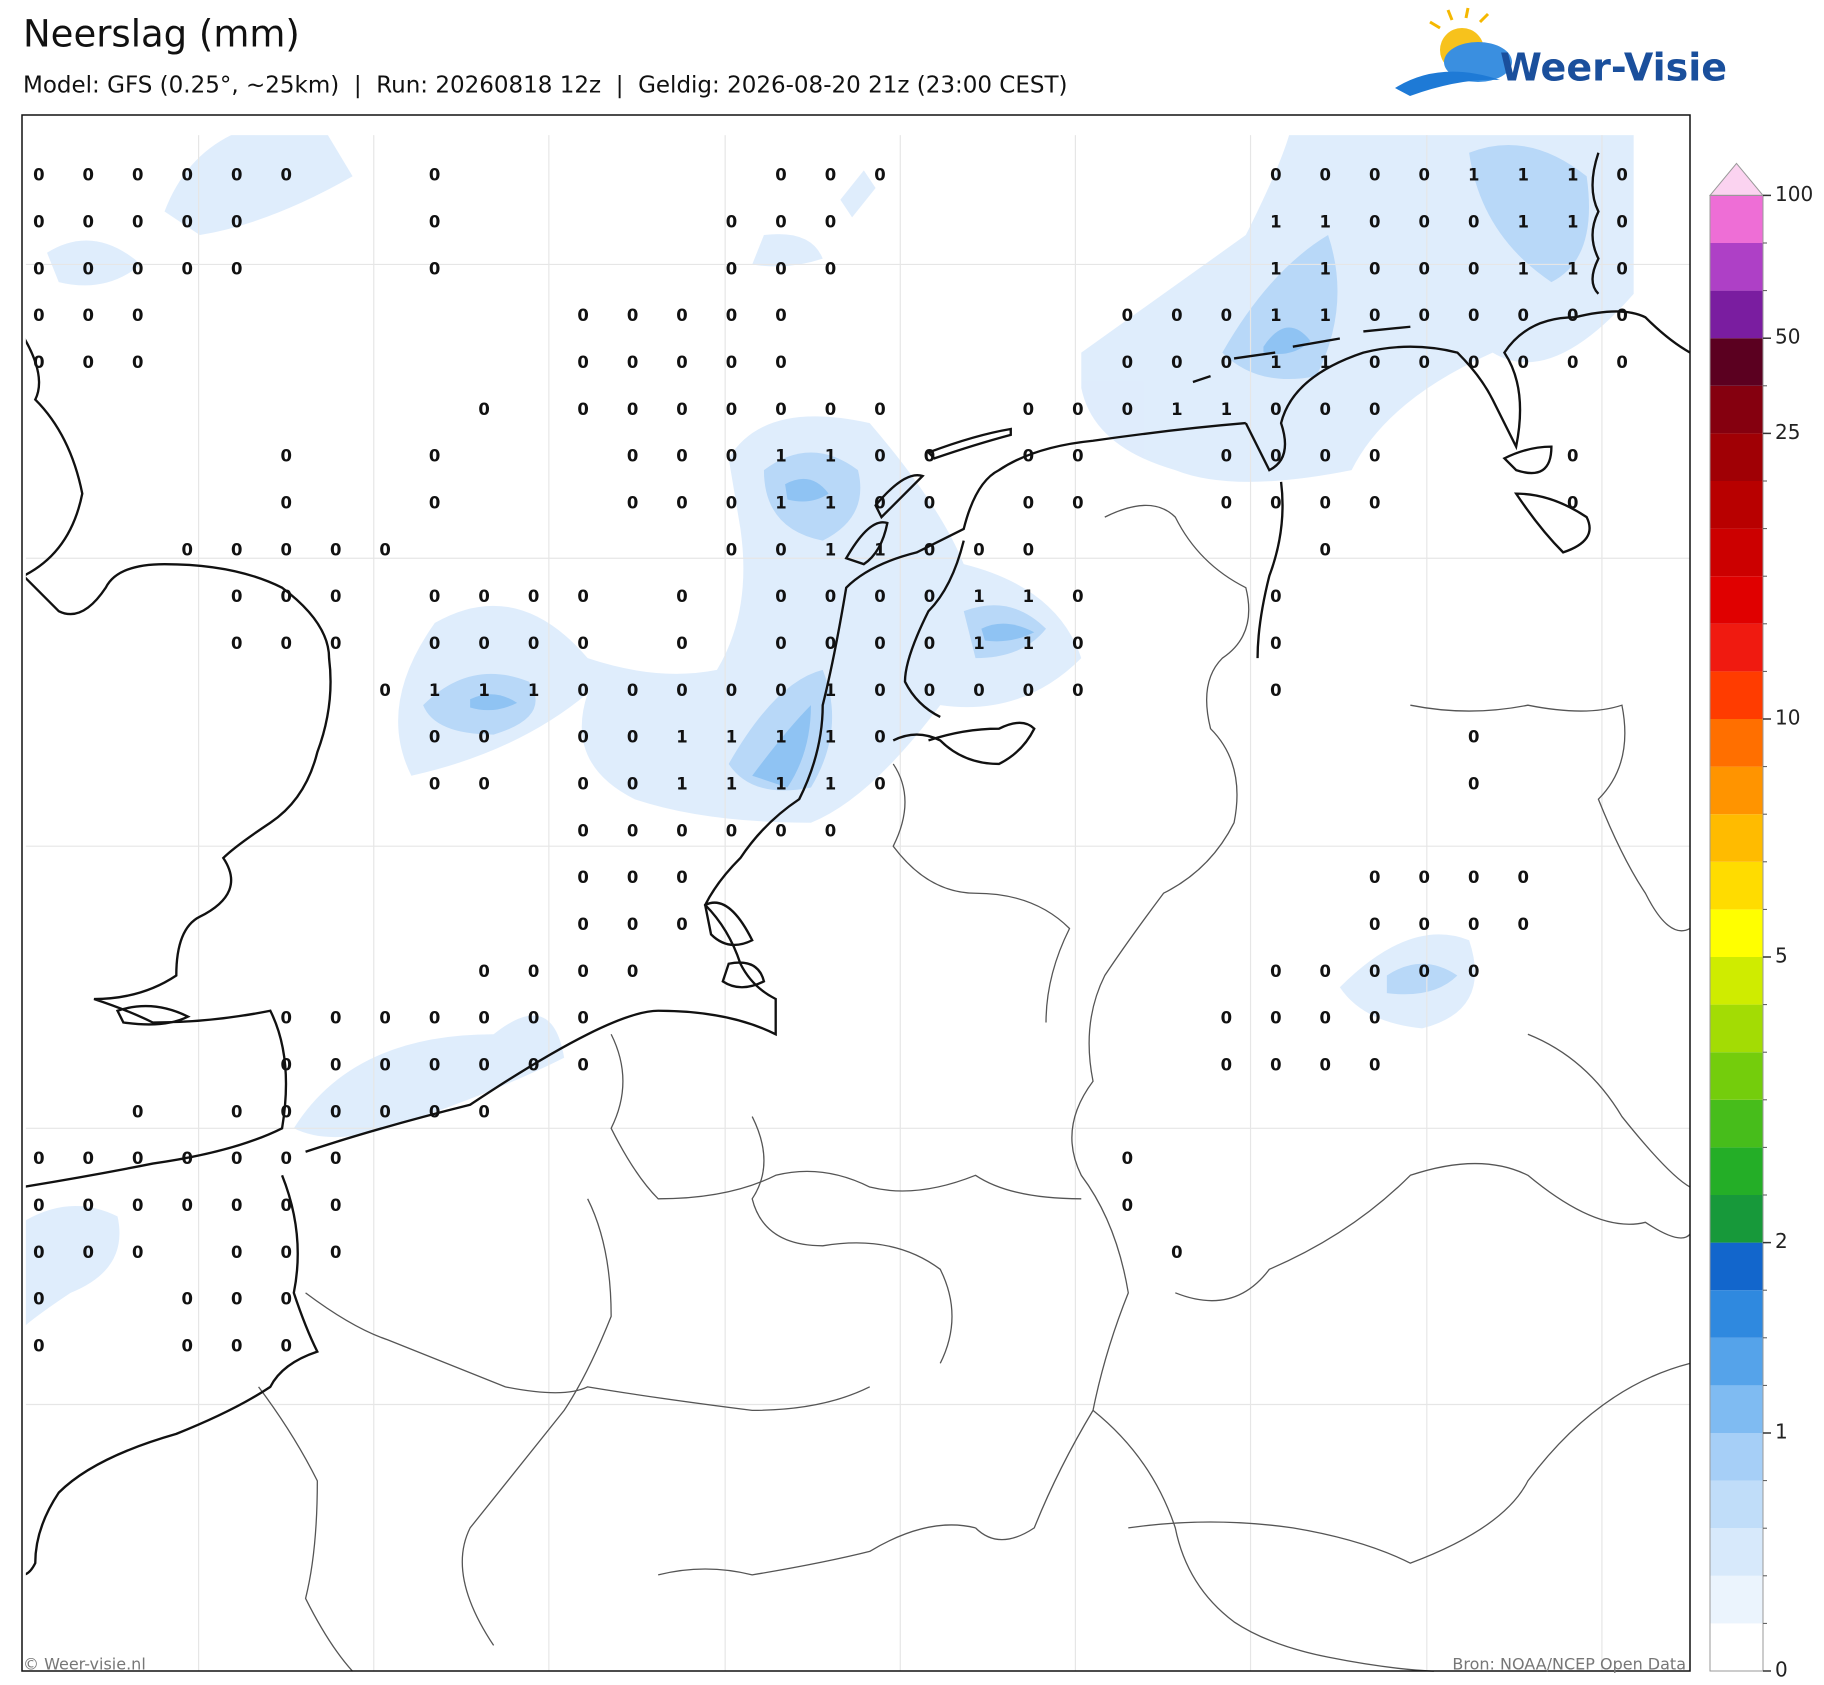 The height and width of the screenshot is (1685, 1824). What do you see at coordinates (1787, 337) in the screenshot?
I see `colorbar-tick-label: 50` at bounding box center [1787, 337].